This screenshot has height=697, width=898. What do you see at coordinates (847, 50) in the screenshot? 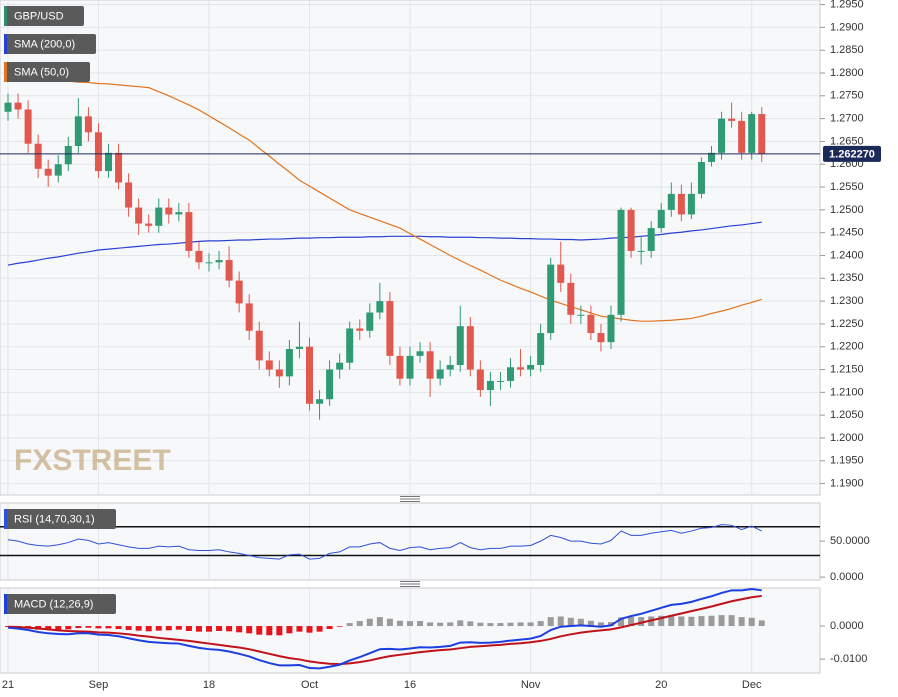
I see `y-tick-label: 1.2850` at bounding box center [847, 50].